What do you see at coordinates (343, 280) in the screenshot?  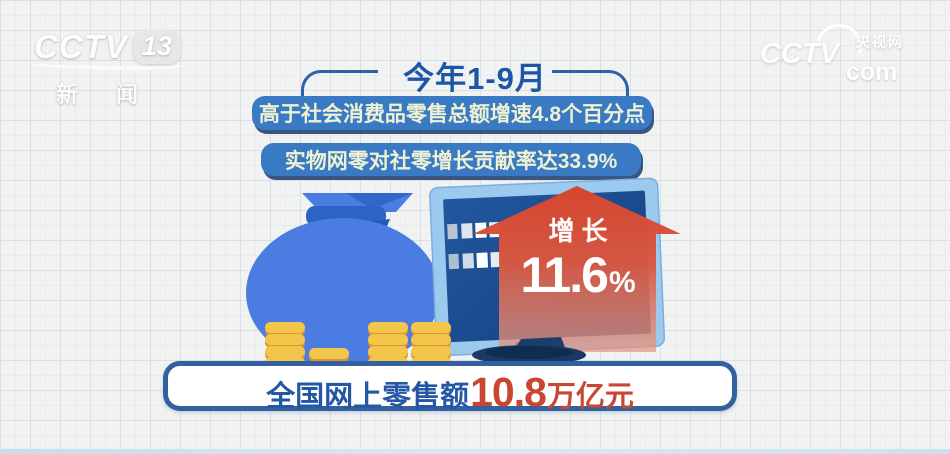 I see `money-bag` at bounding box center [343, 280].